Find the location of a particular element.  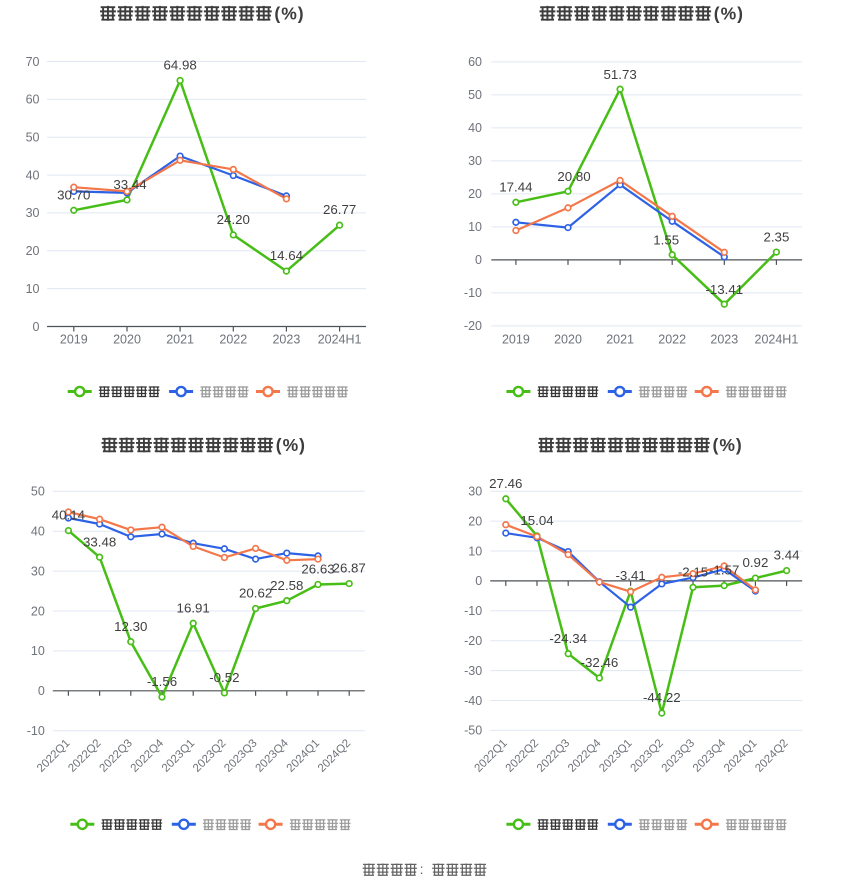

svg-text: -0.52 is located at coordinates (224, 677).